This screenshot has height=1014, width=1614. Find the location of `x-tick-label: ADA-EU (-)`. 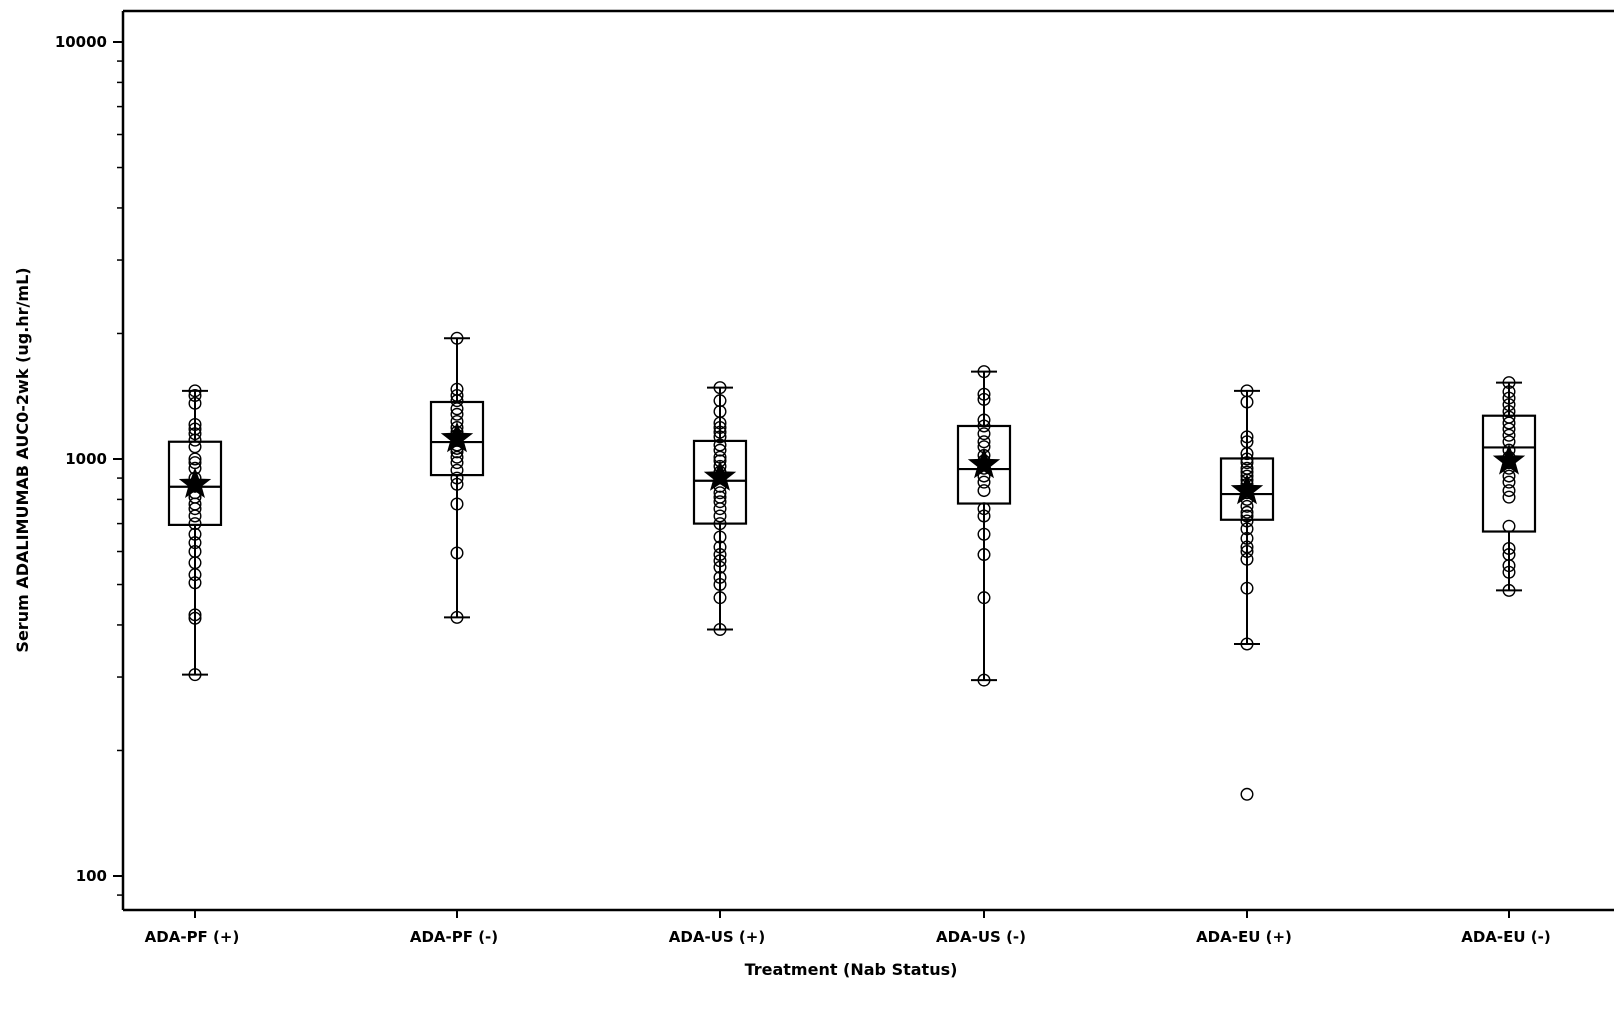

x-tick-label: ADA-EU (-) is located at coordinates (1505, 937).